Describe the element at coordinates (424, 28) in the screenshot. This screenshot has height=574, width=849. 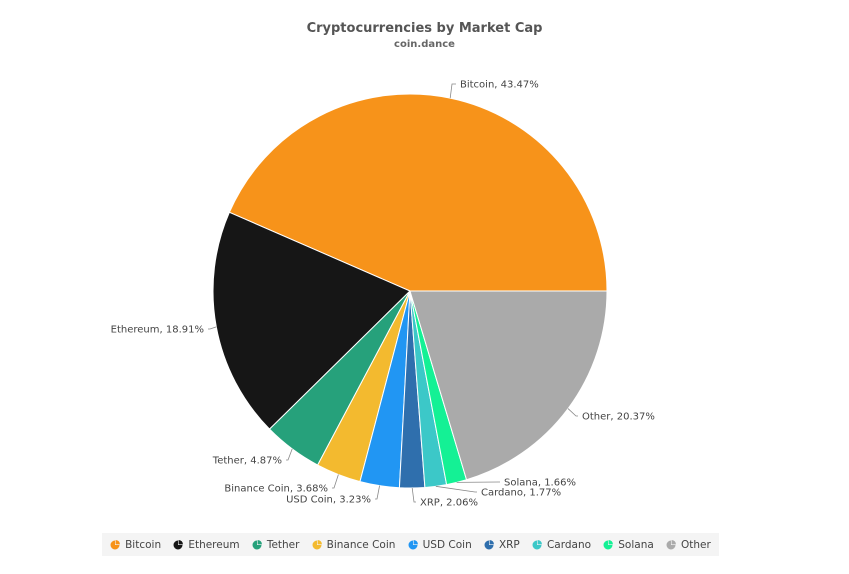
I see `chart-title: Cryptocurrencies by Market Cap` at that location.